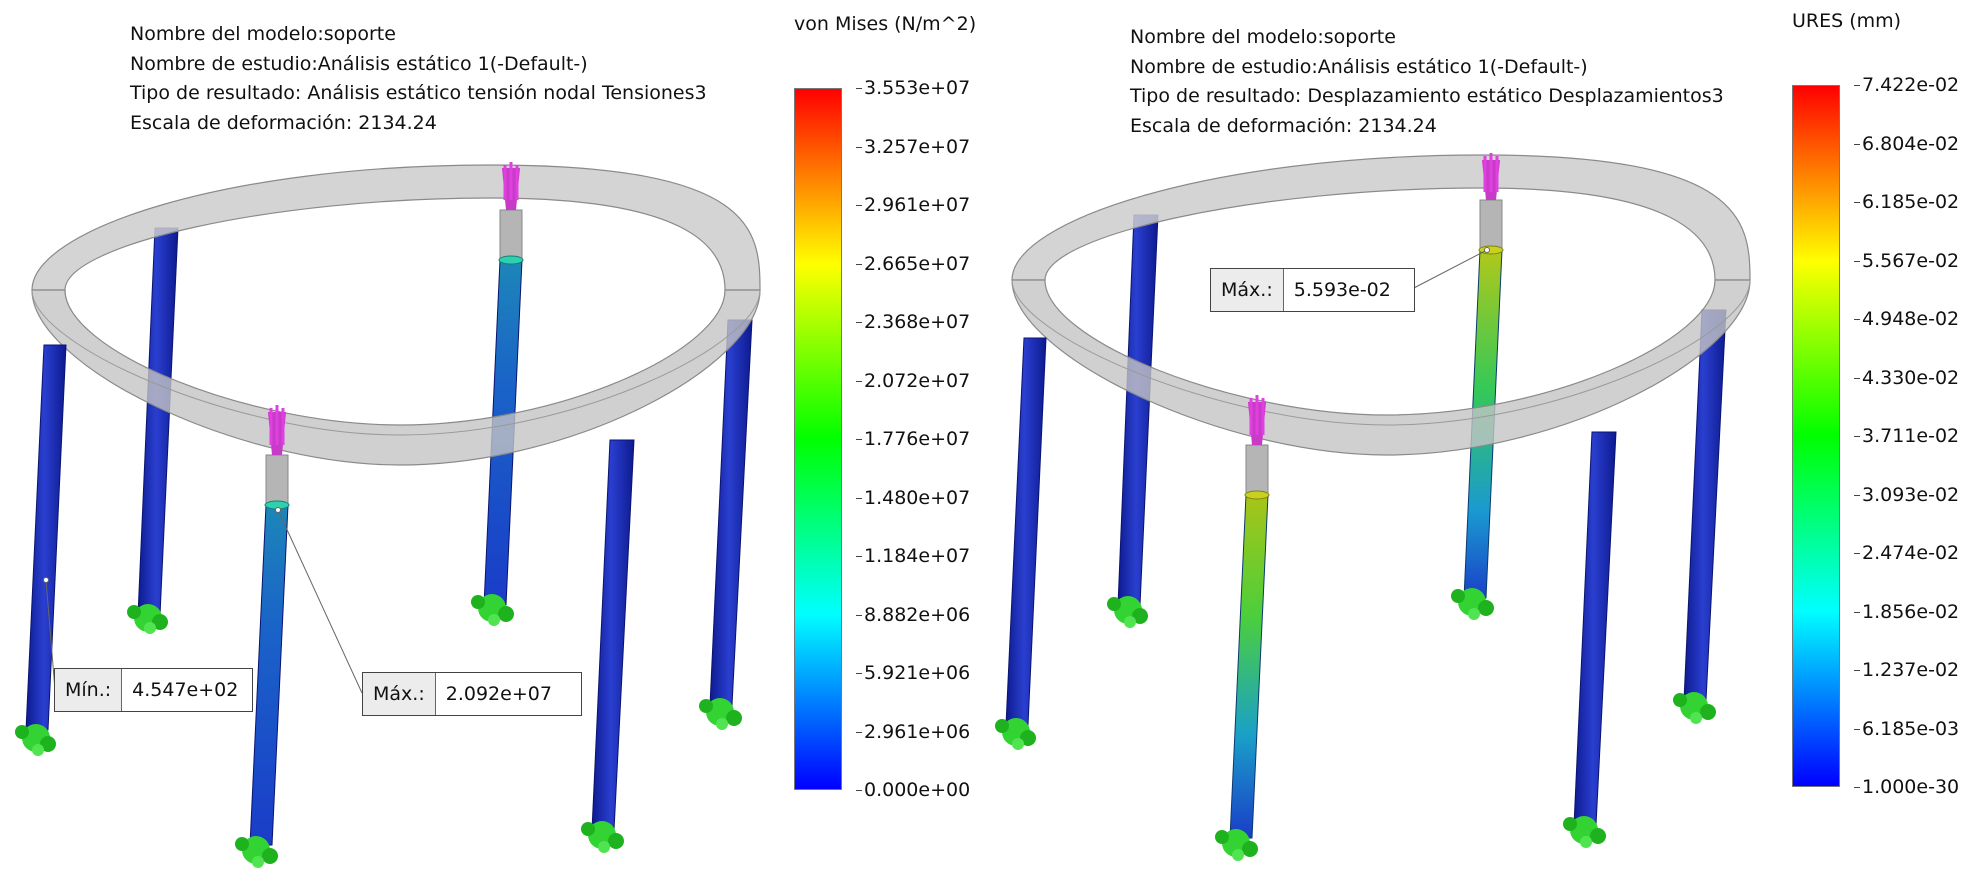 The image size is (1965, 872). Describe the element at coordinates (1847, 21) in the screenshot. I see `legend-title: URES (mm)` at that location.